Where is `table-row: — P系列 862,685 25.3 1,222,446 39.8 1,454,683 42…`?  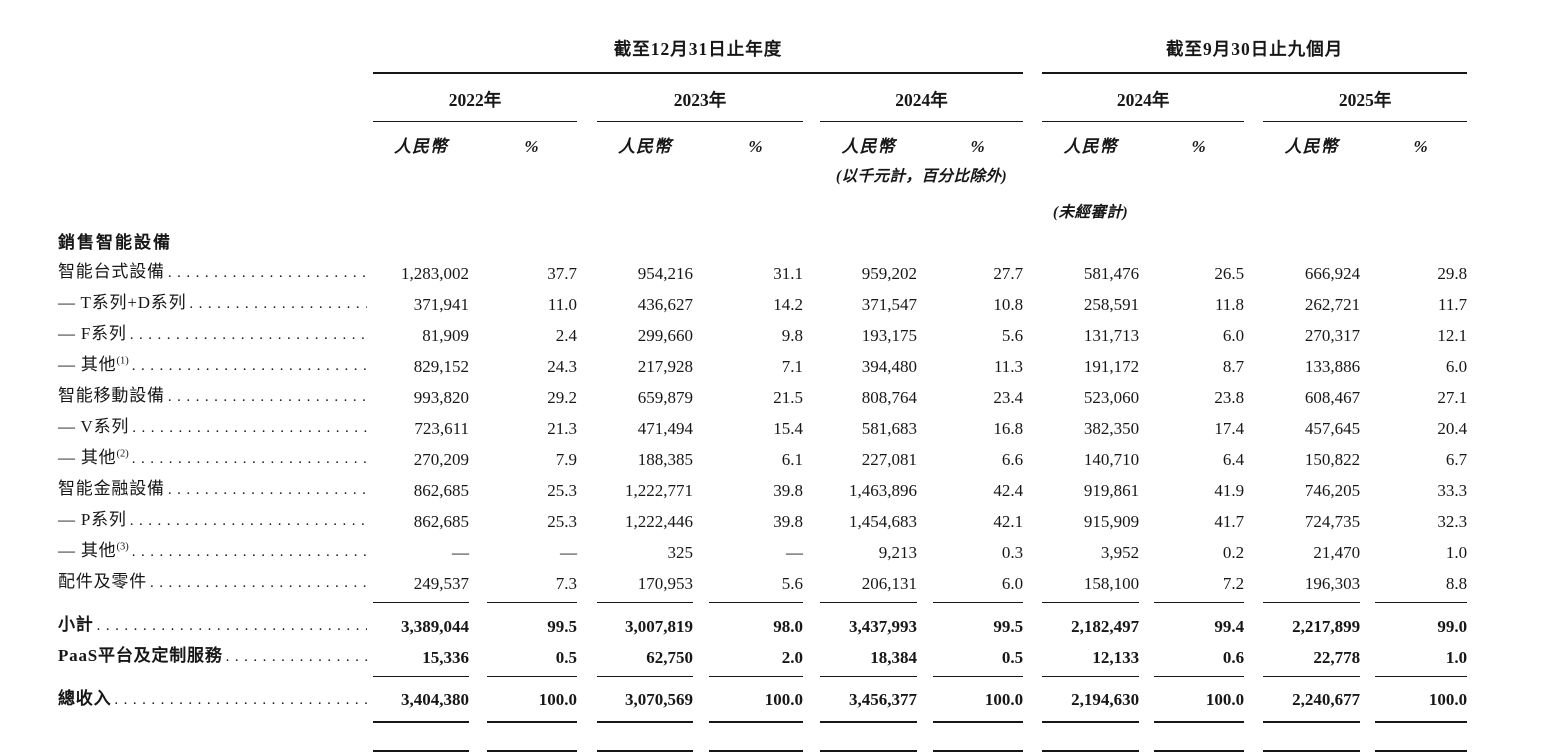 table-row: — P系列 862,685 25.3 1,222,446 39.8 1,454,683 42… is located at coordinates (762, 520).